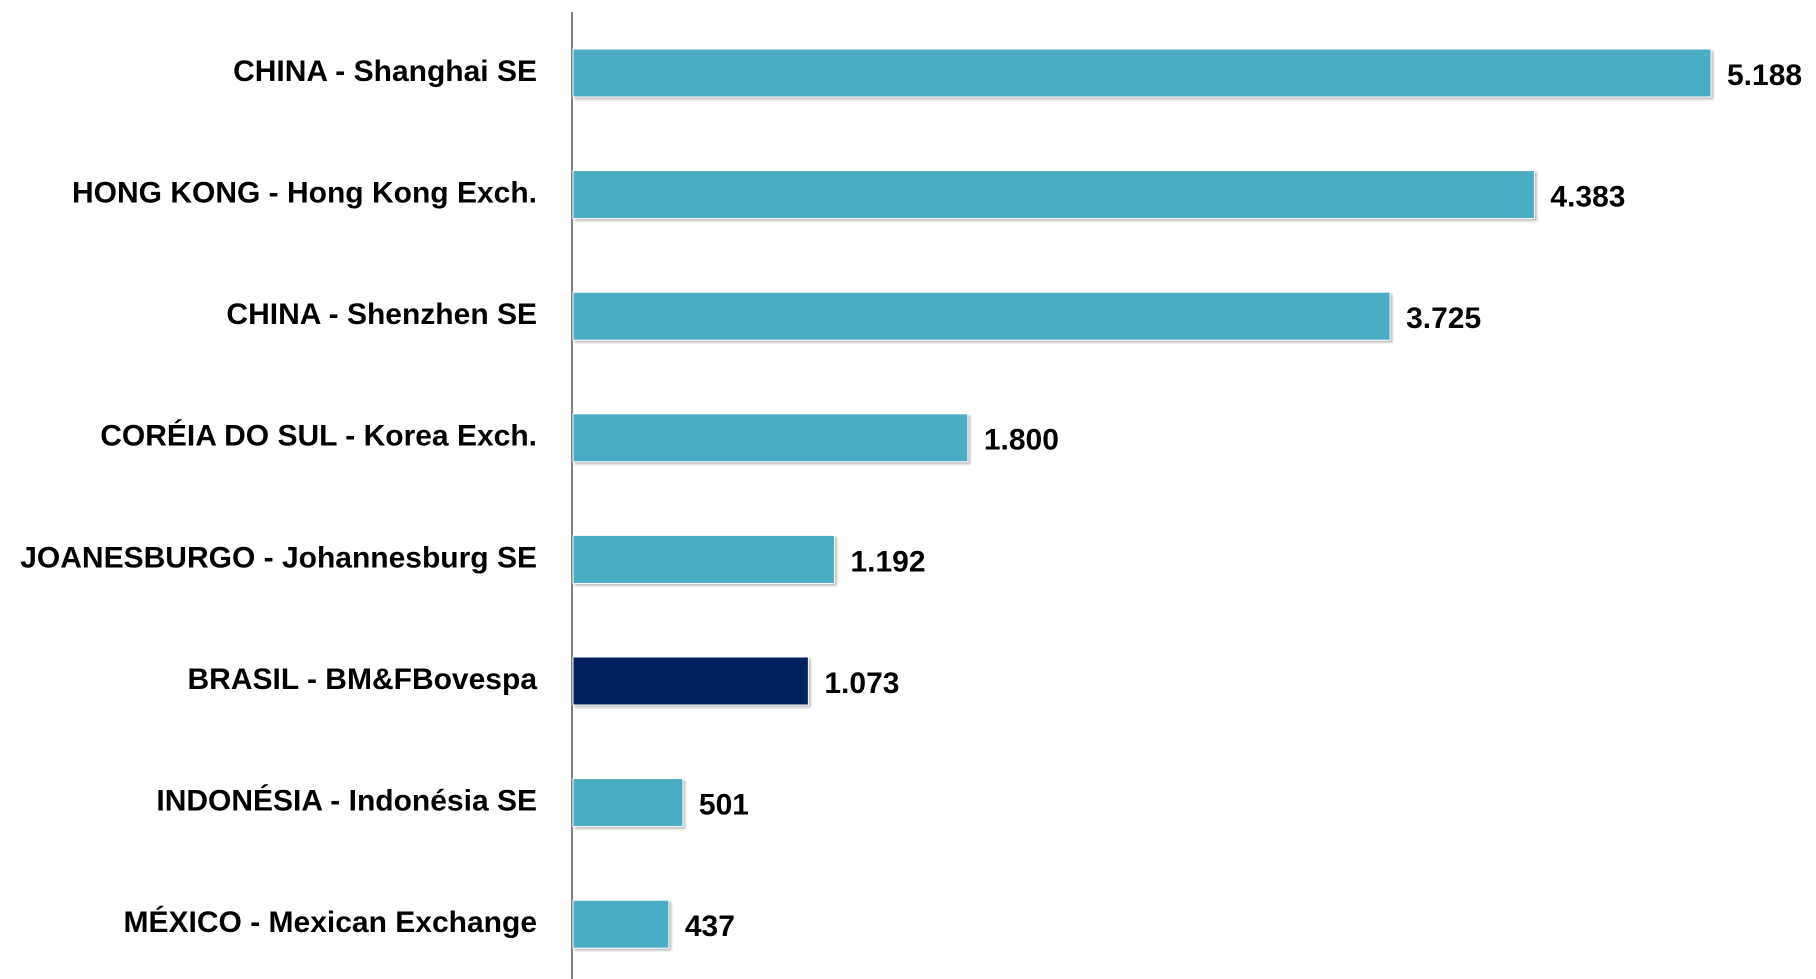  I want to click on category-label: HONG KONG - Hong Kong Exch., so click(304, 193).